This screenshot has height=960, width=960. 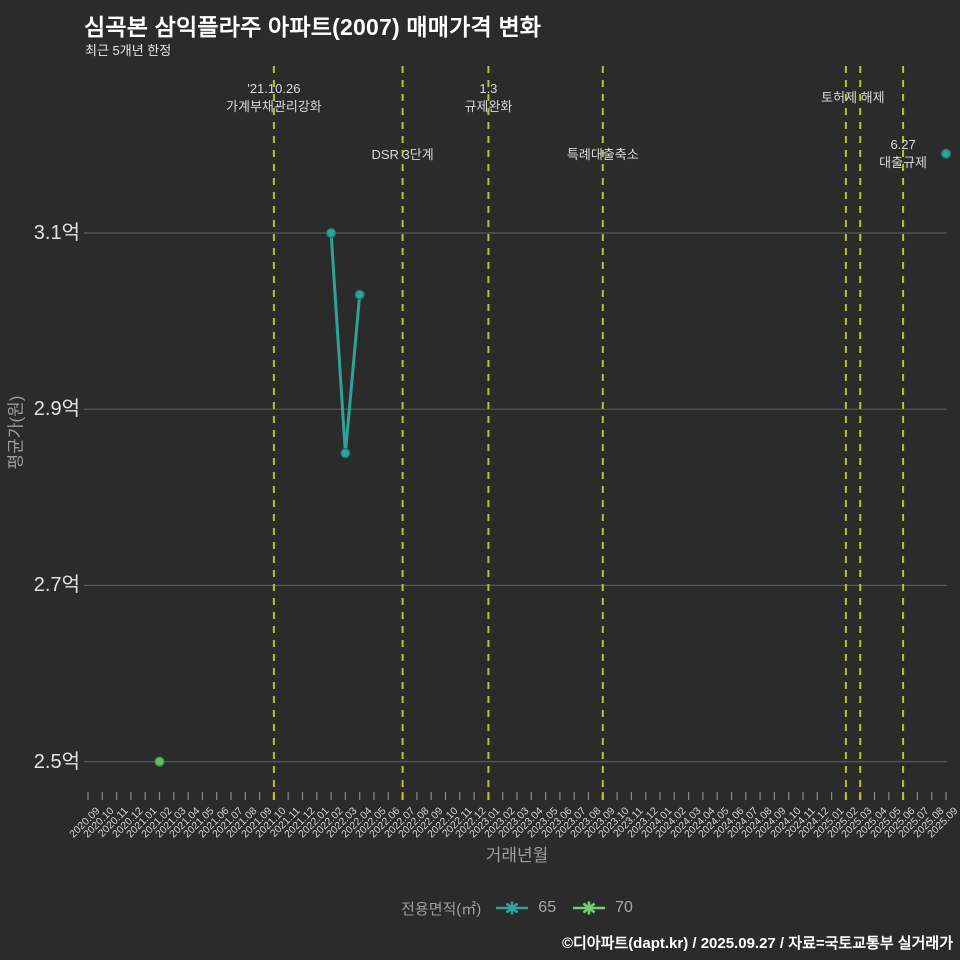 I want to click on event-annotation: DSR 3단계, so click(x=402, y=154).